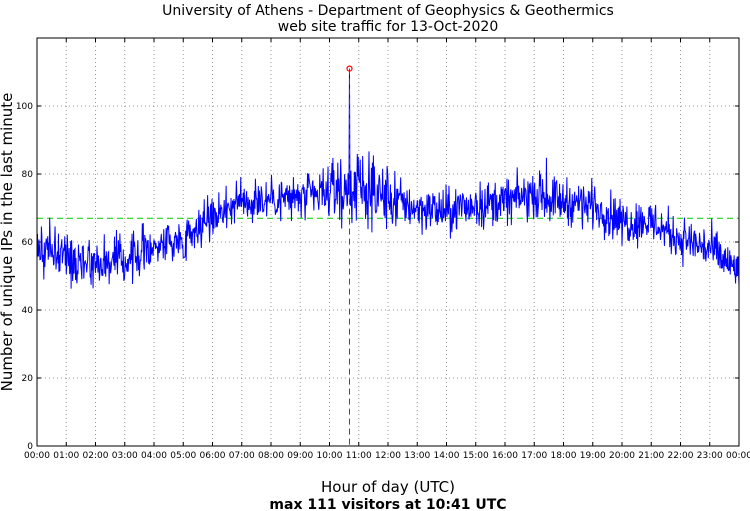 This screenshot has width=750, height=511. Describe the element at coordinates (447, 456) in the screenshot. I see `x-tick-label: 14:00` at that location.